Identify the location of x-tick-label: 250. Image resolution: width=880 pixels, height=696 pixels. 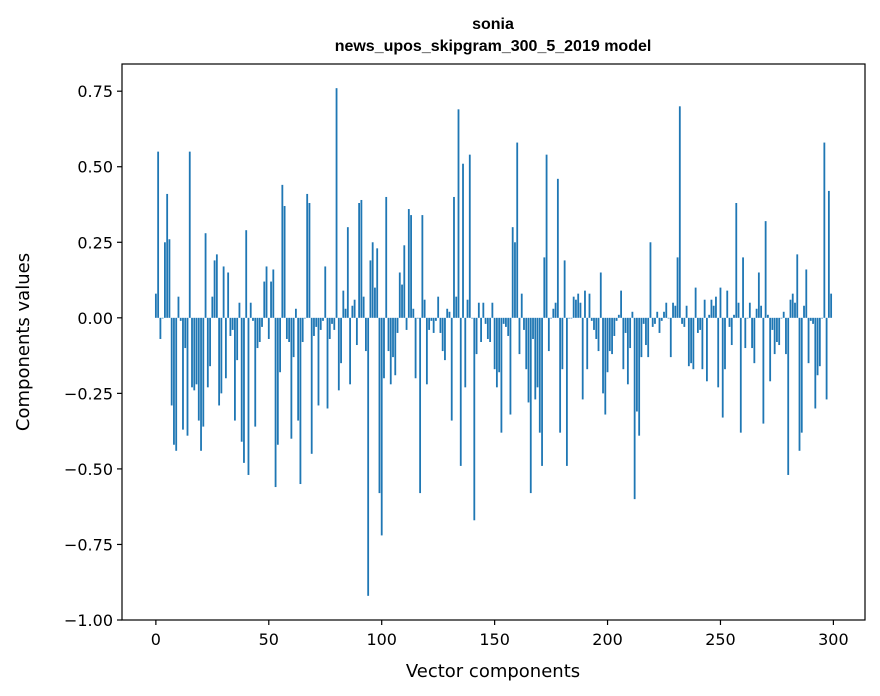
(720, 639).